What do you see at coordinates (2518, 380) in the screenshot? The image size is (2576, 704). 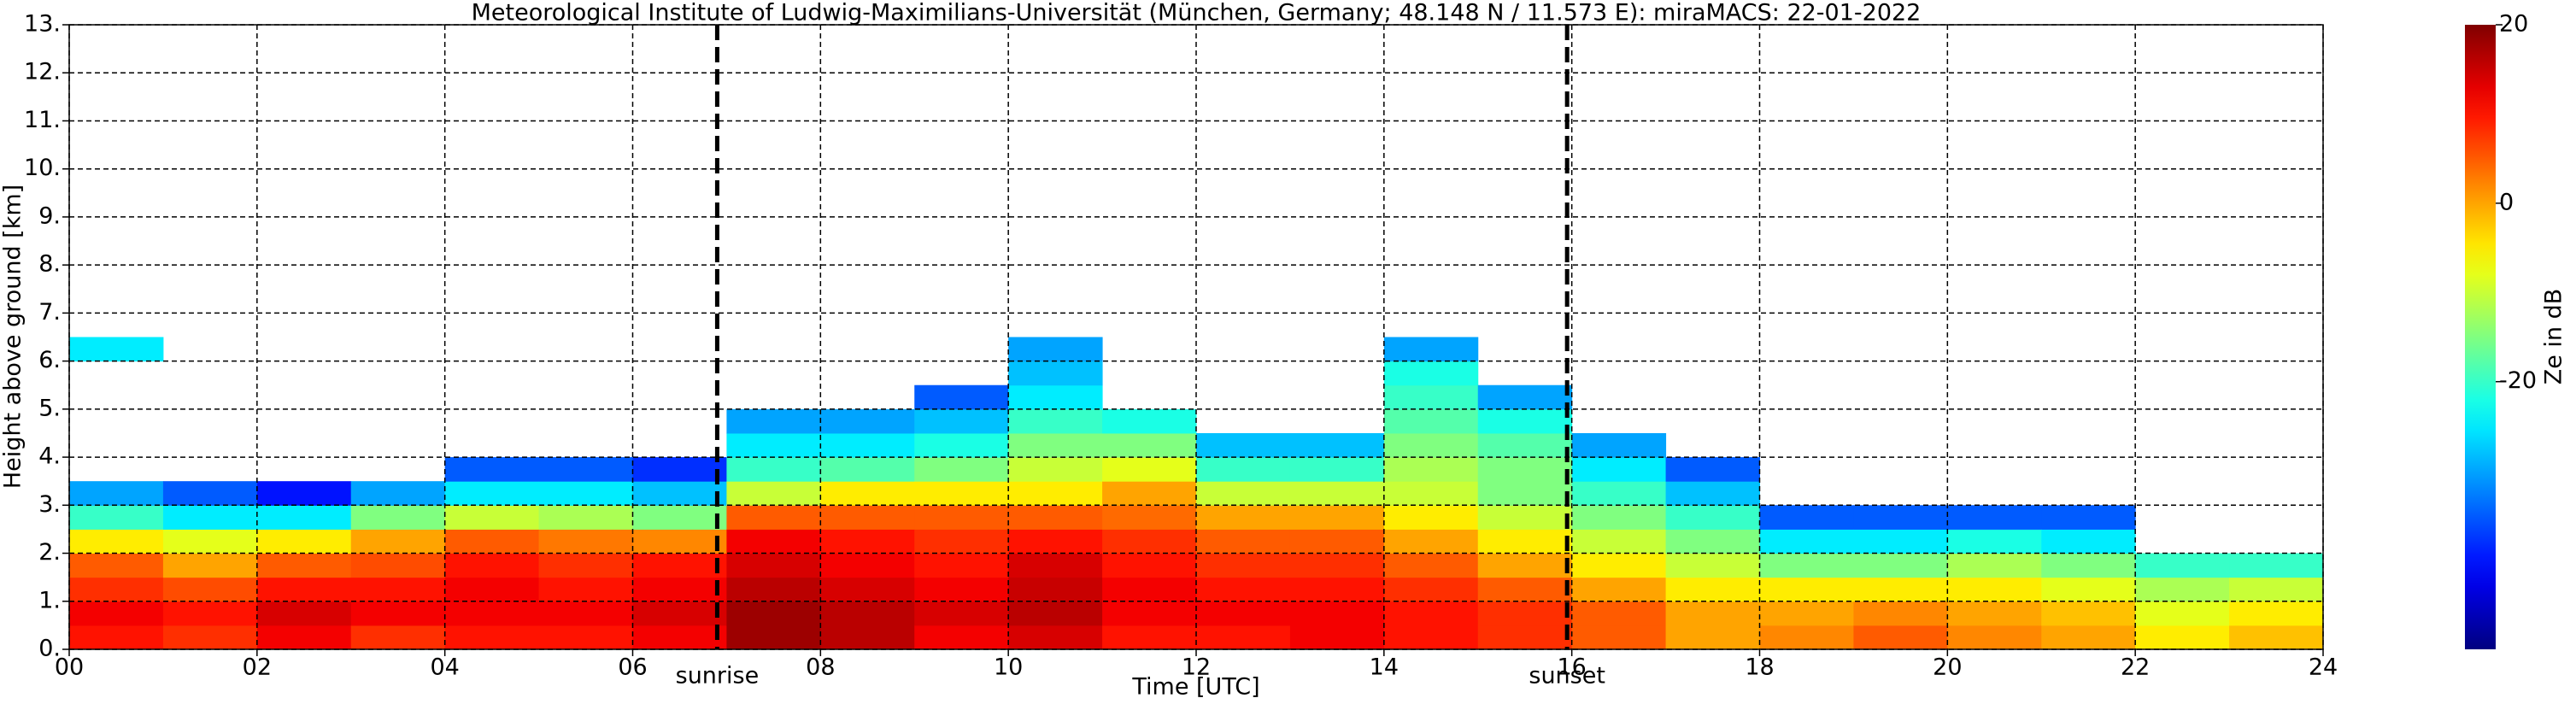 I see `colorbar-tick-label: -20` at bounding box center [2518, 380].